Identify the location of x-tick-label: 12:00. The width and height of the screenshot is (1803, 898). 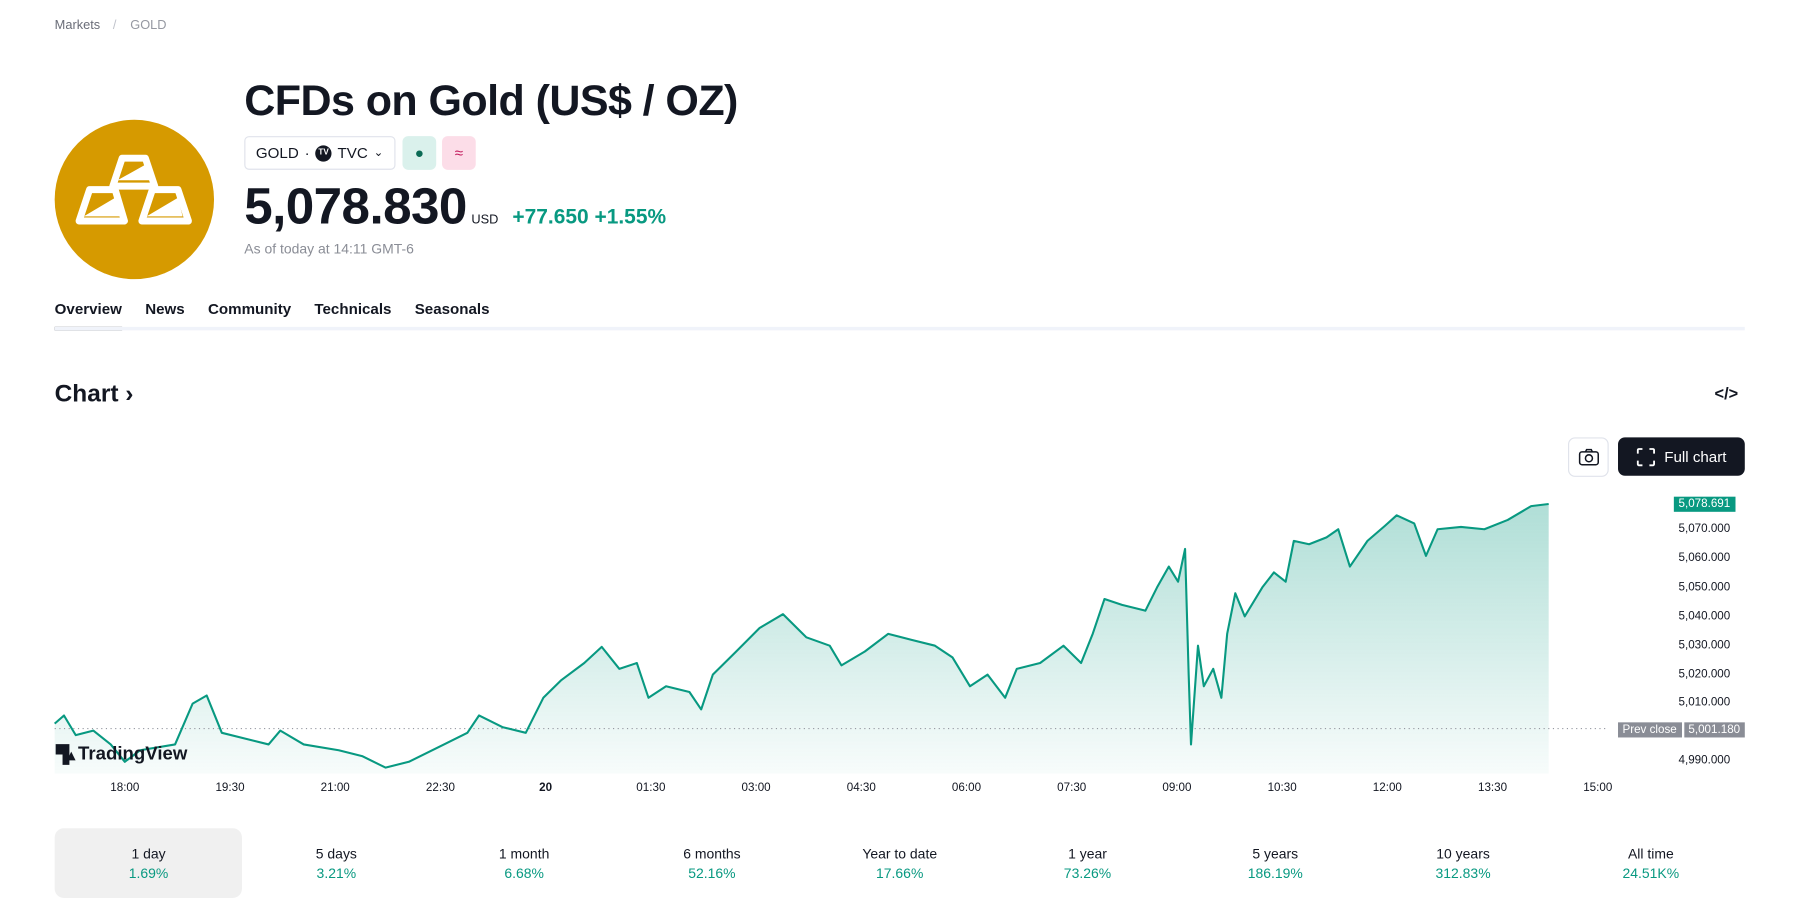
(1387, 788).